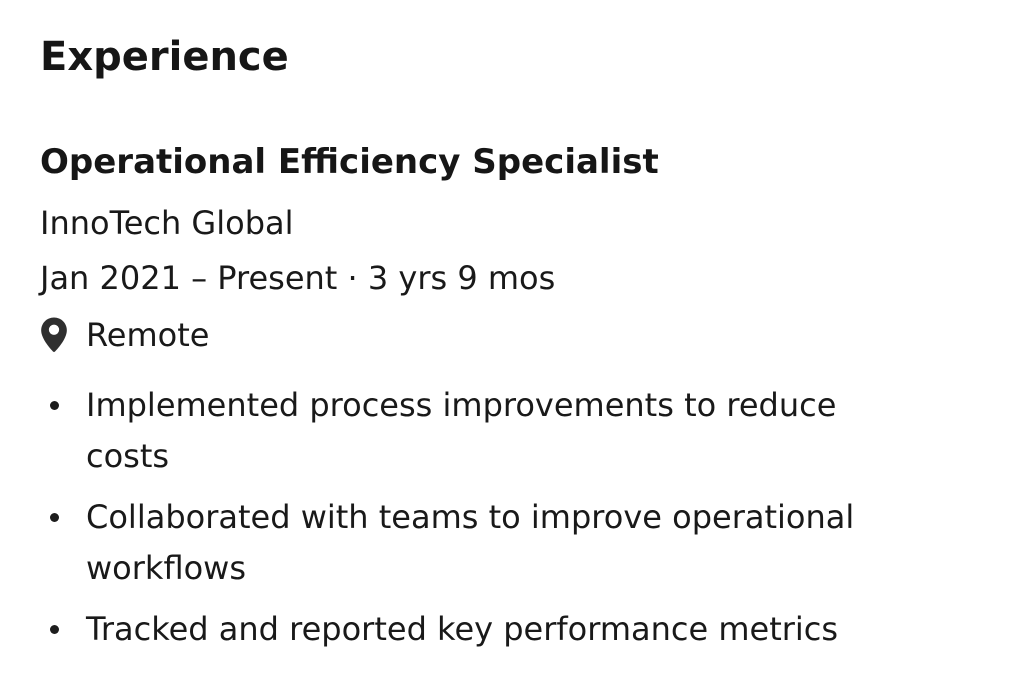 The width and height of the screenshot is (1024, 674). Describe the element at coordinates (164, 57) in the screenshot. I see `section-heading: Experience` at that location.